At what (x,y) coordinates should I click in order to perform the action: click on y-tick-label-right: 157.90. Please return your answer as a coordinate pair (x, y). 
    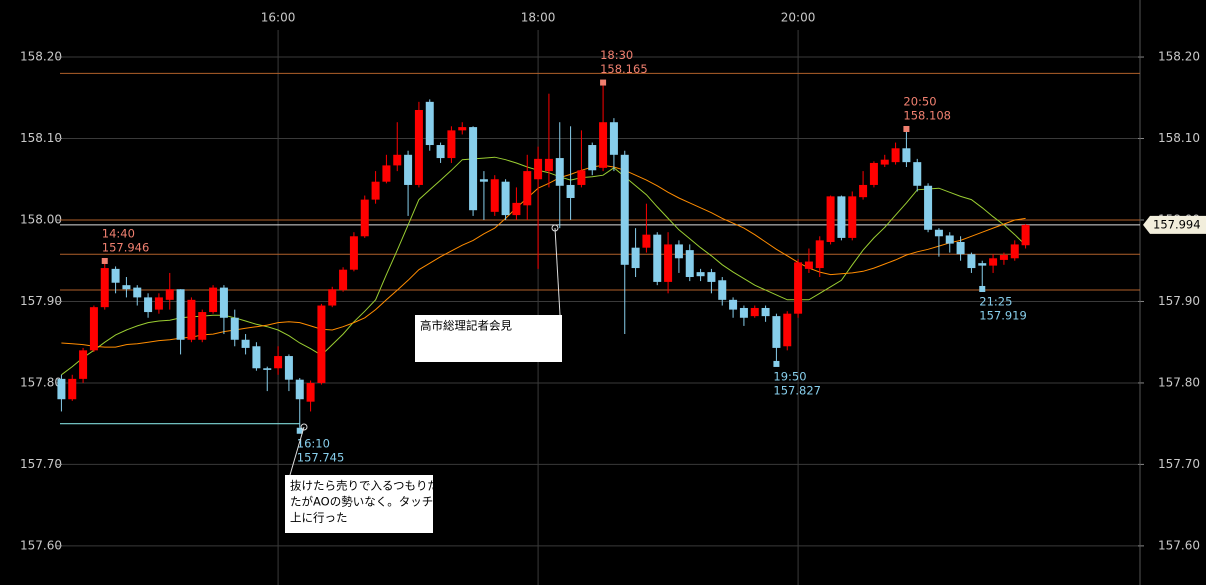
    Looking at the image, I should click on (1179, 301).